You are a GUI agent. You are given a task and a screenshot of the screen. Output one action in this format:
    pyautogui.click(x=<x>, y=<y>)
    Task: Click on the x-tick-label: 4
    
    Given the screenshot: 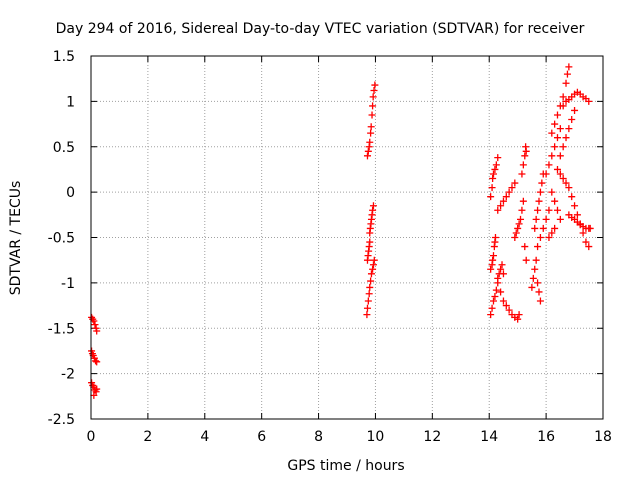 What is the action you would take?
    pyautogui.click(x=204, y=437)
    